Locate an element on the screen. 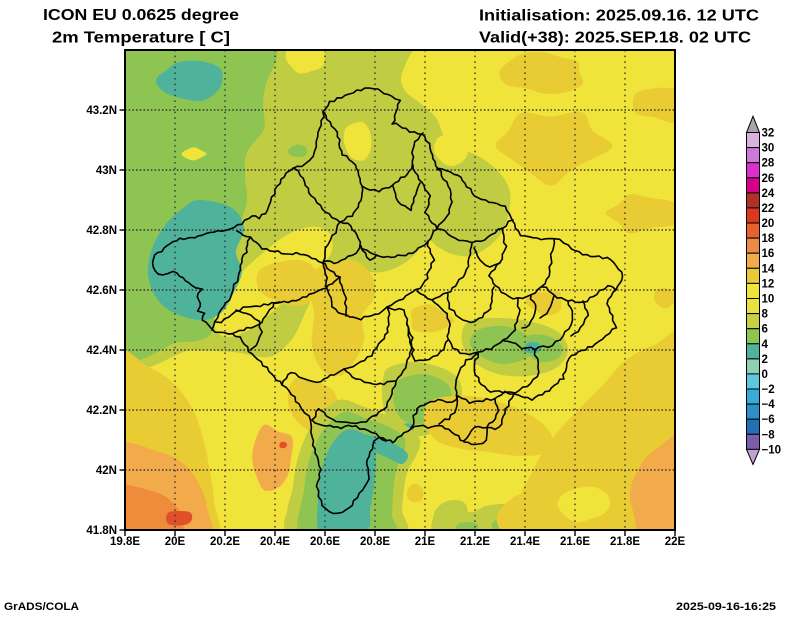 The image size is (800, 618). svg-text: 21.2E is located at coordinates (475, 542).